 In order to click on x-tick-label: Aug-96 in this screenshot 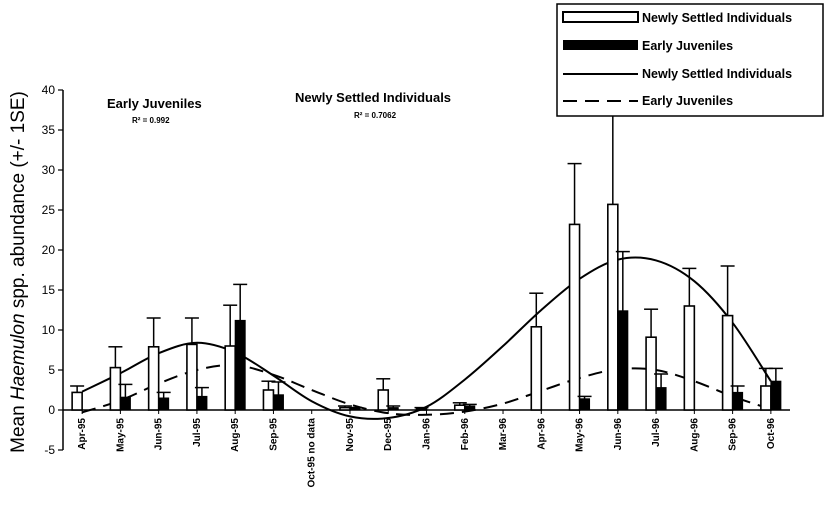, I will do `click(694, 435)`.